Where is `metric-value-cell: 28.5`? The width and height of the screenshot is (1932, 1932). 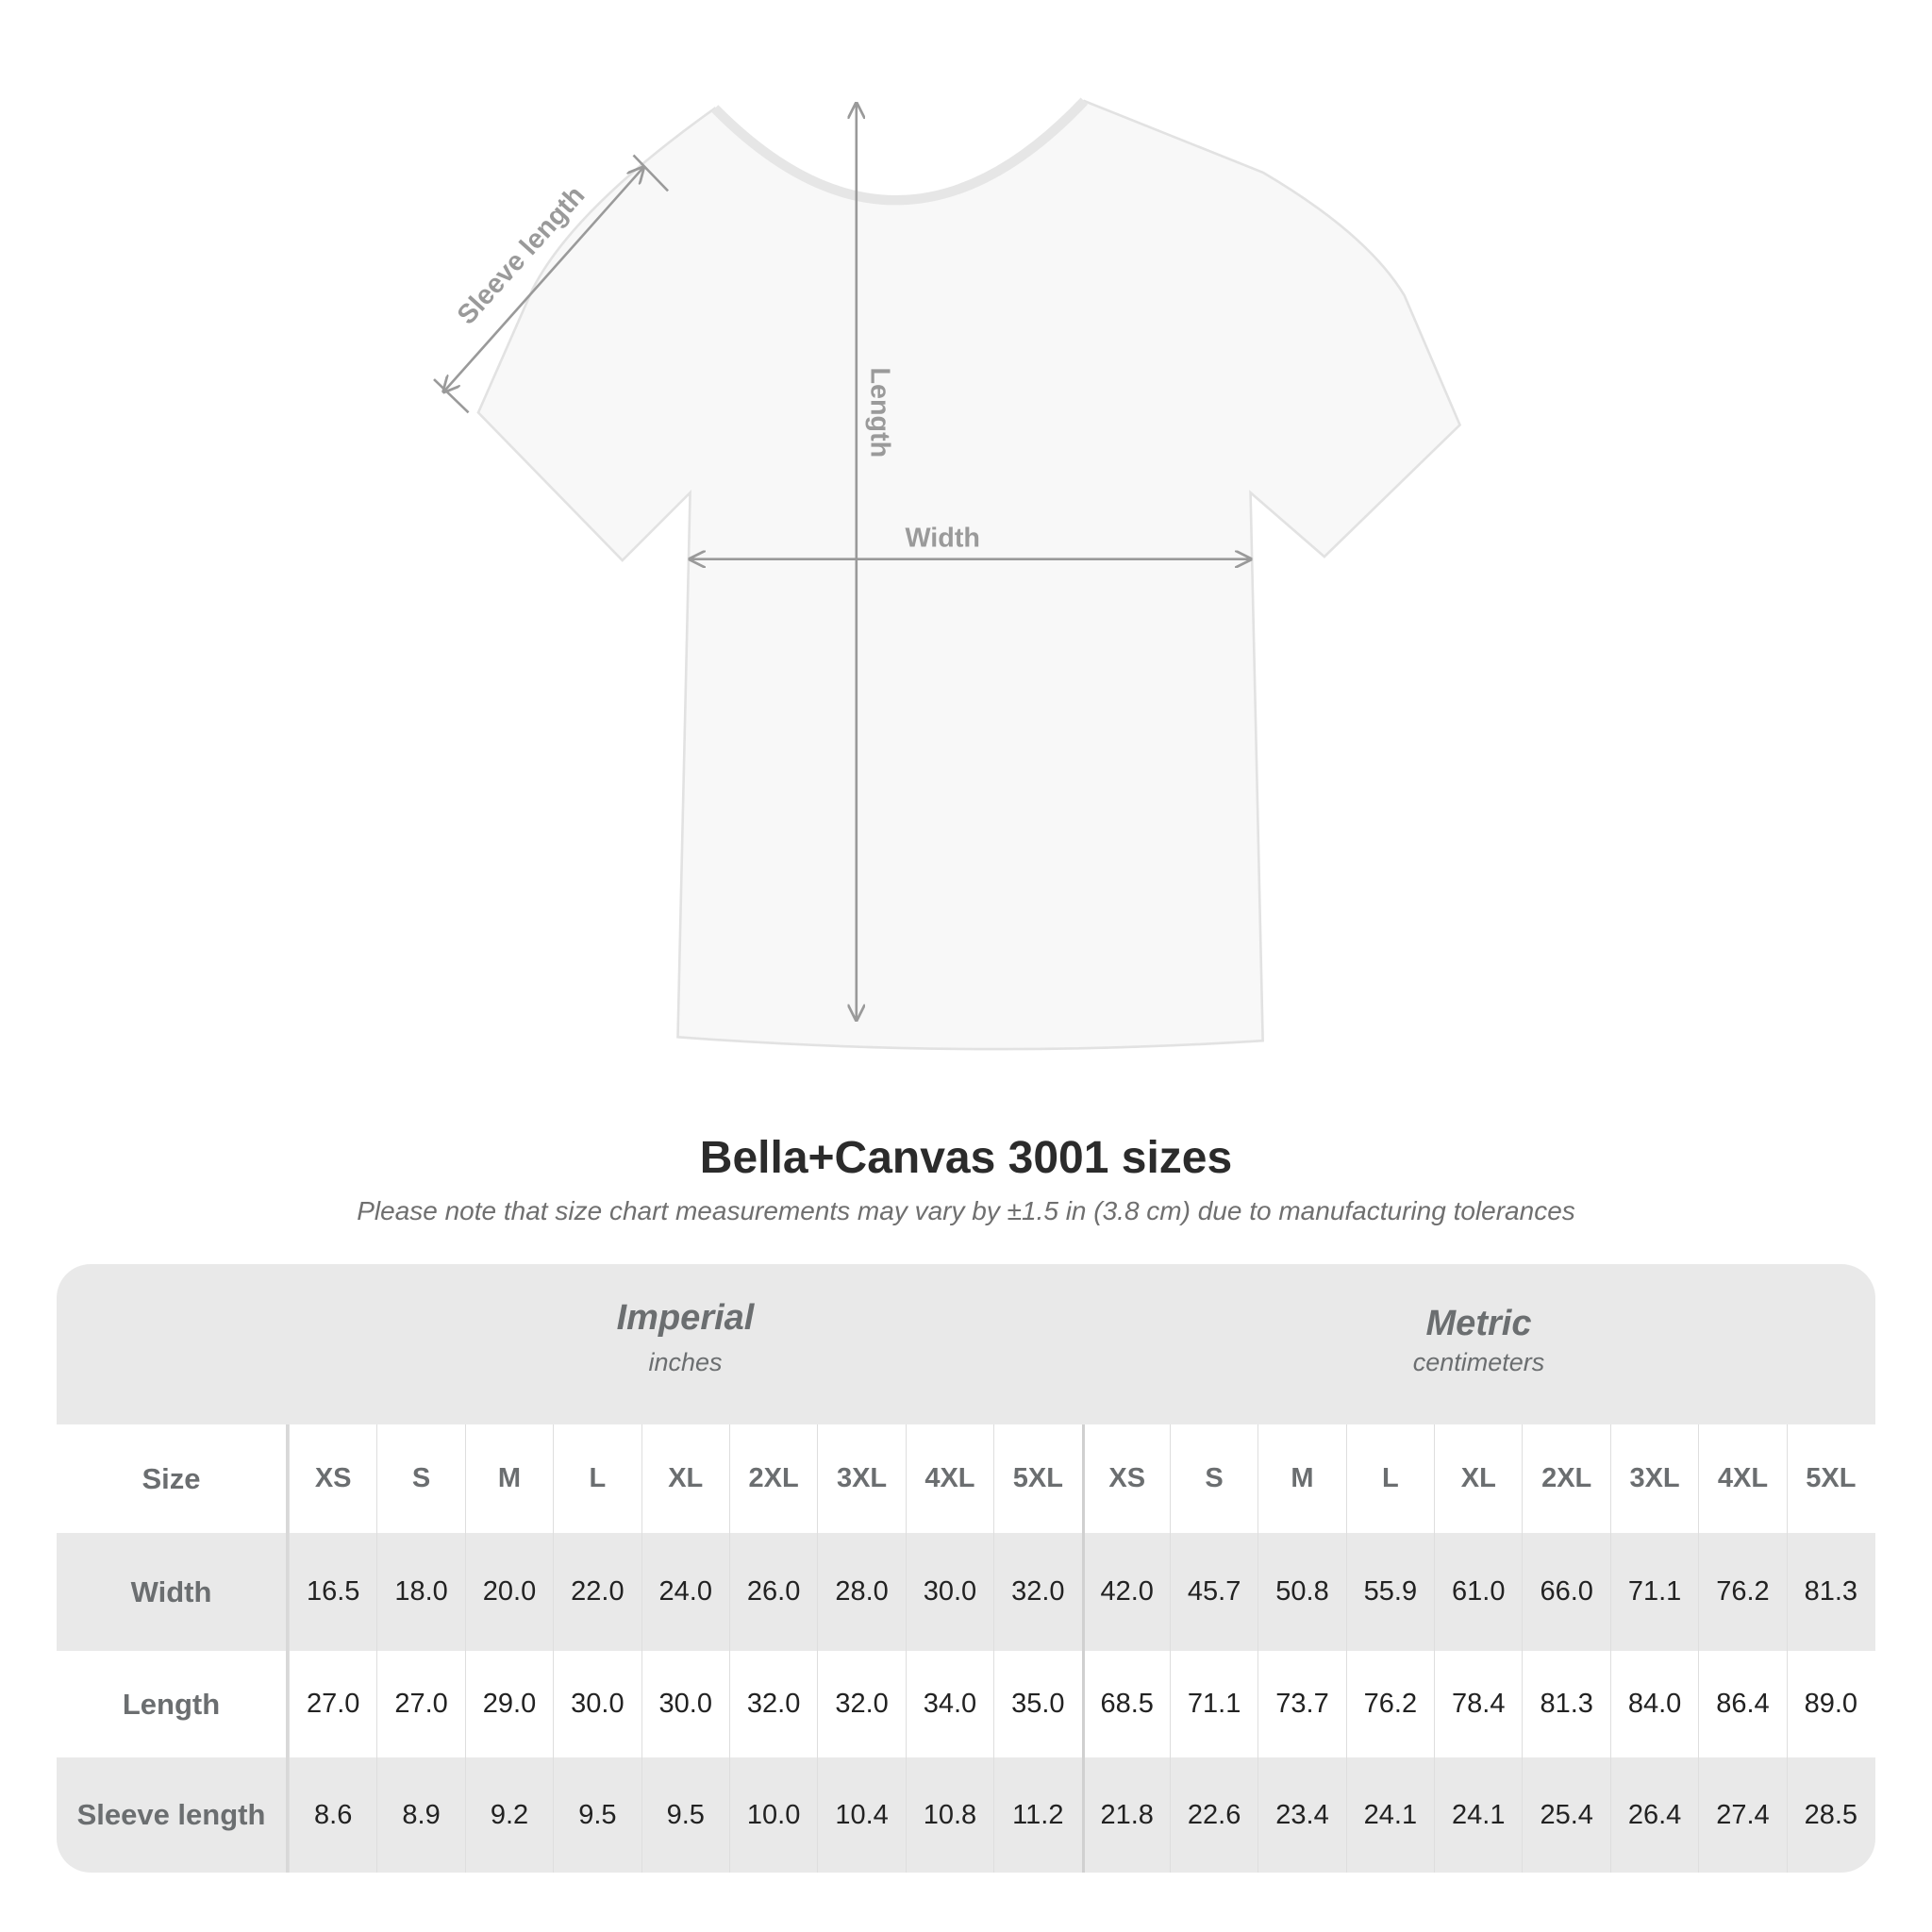 metric-value-cell: 28.5 is located at coordinates (1830, 1815).